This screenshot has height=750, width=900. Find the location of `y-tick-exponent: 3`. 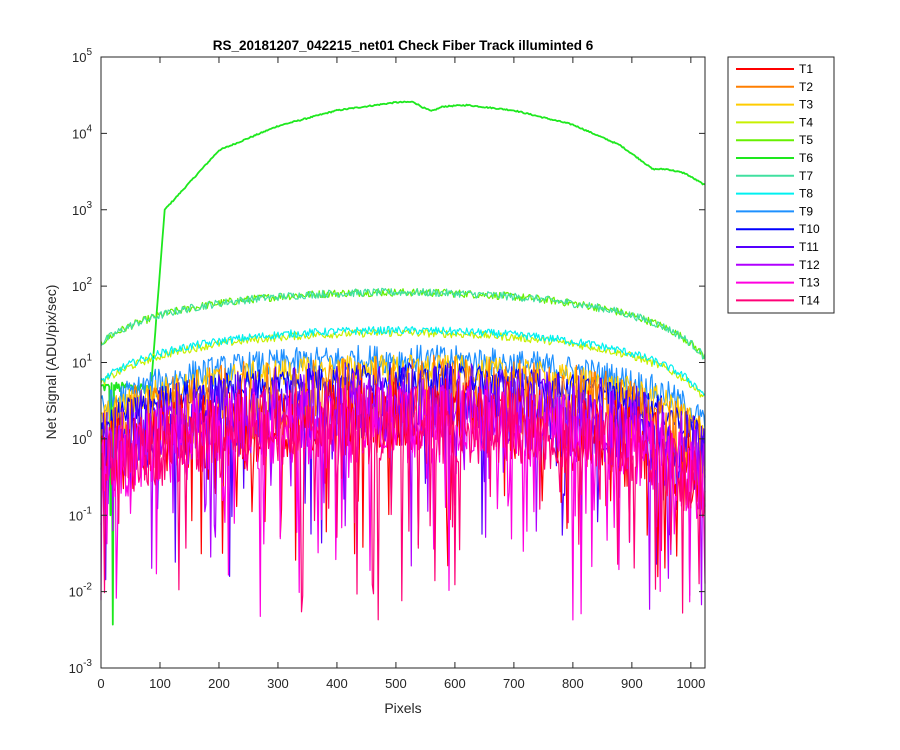

y-tick-exponent: 3 is located at coordinates (89, 205).